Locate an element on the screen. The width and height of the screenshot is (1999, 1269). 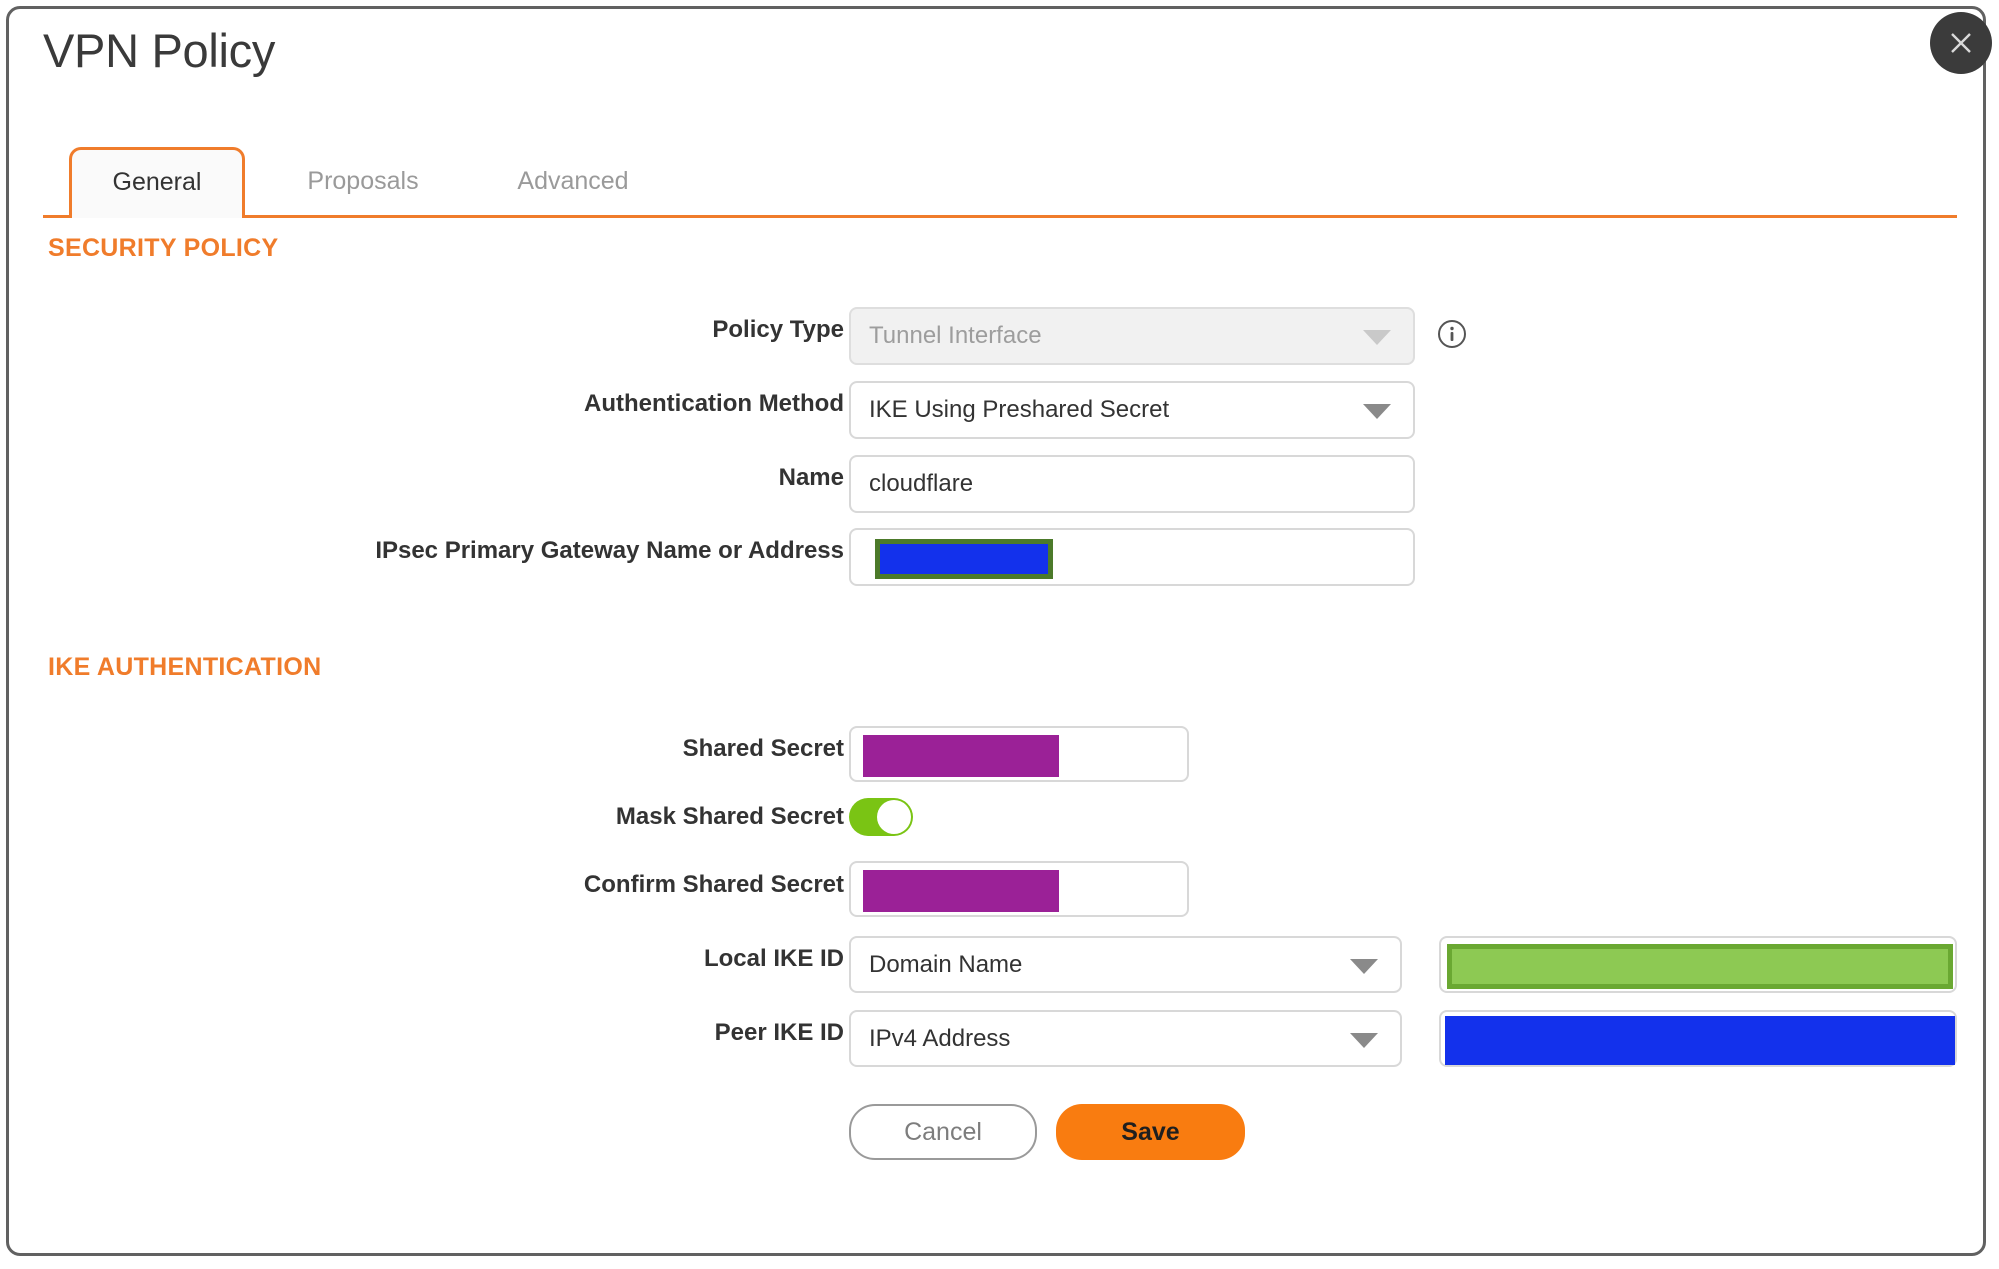
peer-ike-id-value-input is located at coordinates (1698, 1038).